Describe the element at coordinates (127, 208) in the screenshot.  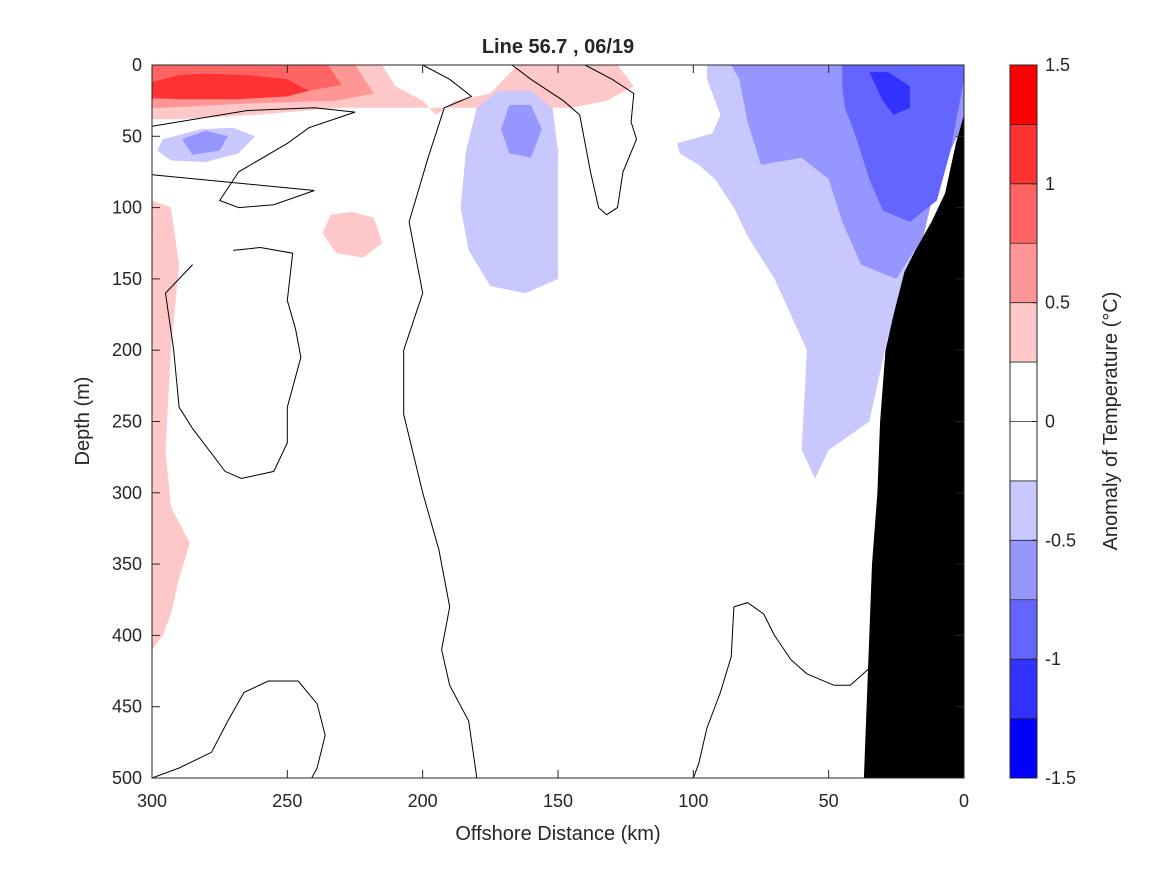
I see `y-tick-label: 100` at that location.